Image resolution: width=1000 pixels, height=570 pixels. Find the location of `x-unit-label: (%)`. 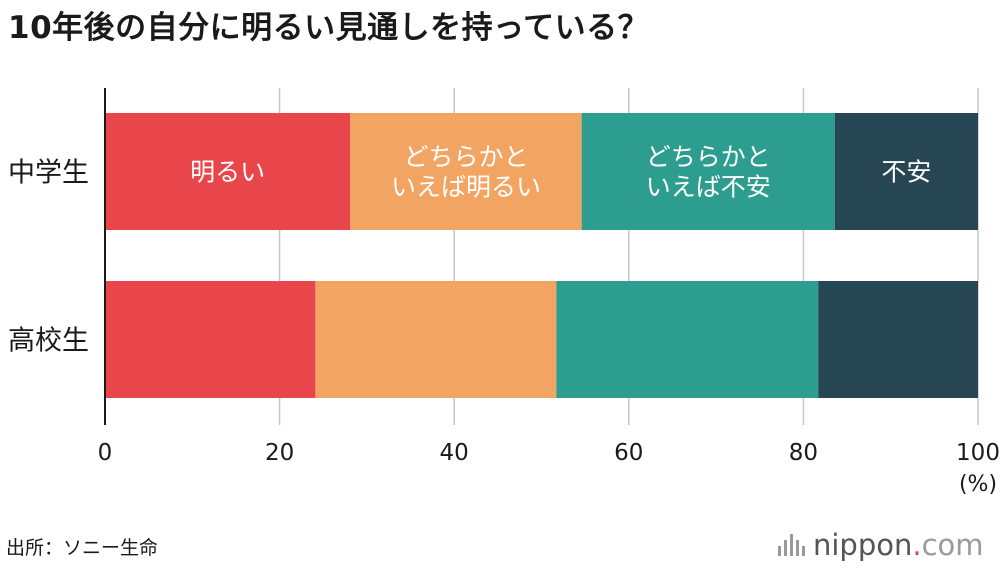

x-unit-label: (%) is located at coordinates (978, 484).